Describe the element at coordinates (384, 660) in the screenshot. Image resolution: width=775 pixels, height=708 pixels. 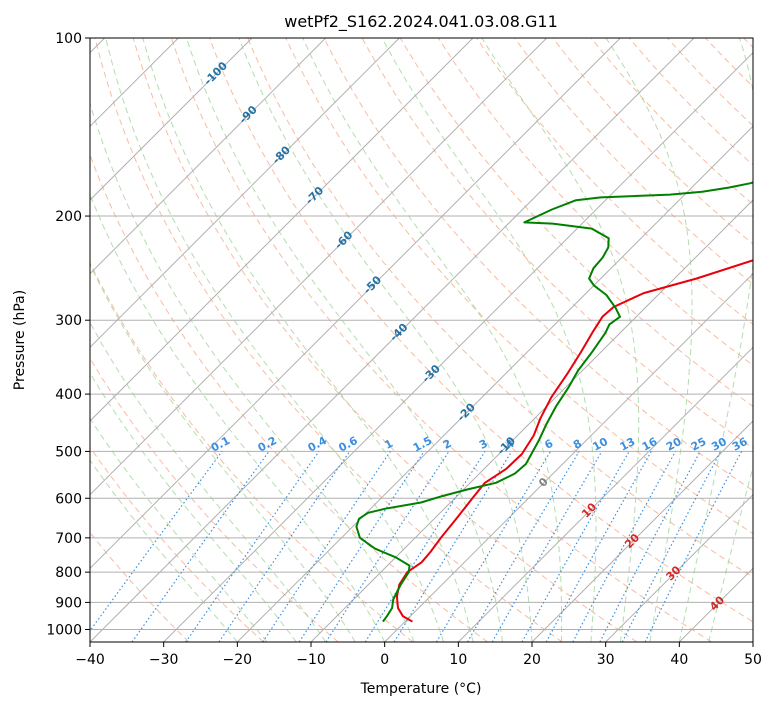
I see `x-tick-label: 0` at that location.